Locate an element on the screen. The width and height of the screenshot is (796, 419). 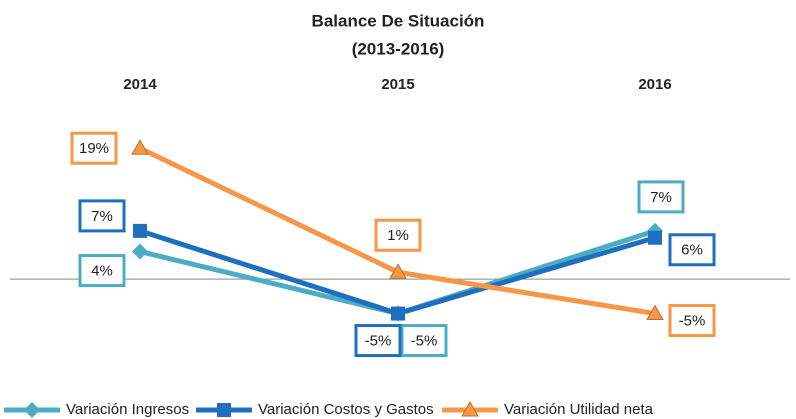
x-tick-label: 2014 is located at coordinates (140, 84).